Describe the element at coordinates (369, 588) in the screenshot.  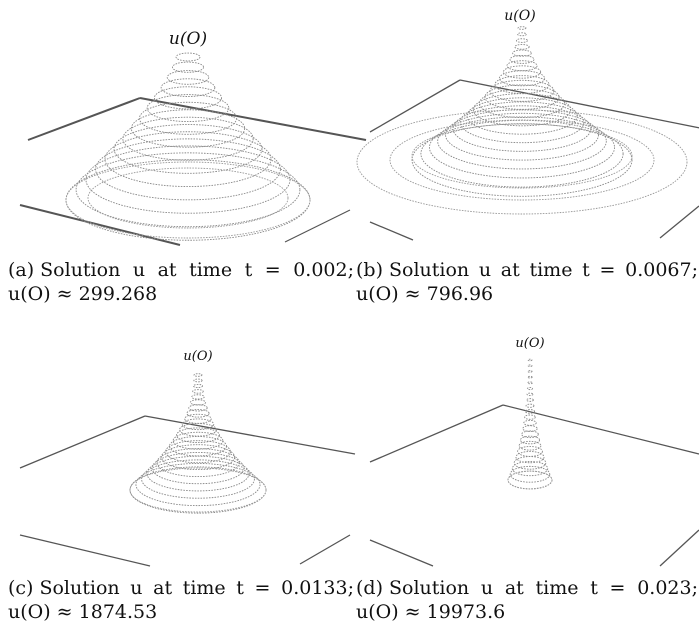
I see `caption-d-tag: (d)` at that location.